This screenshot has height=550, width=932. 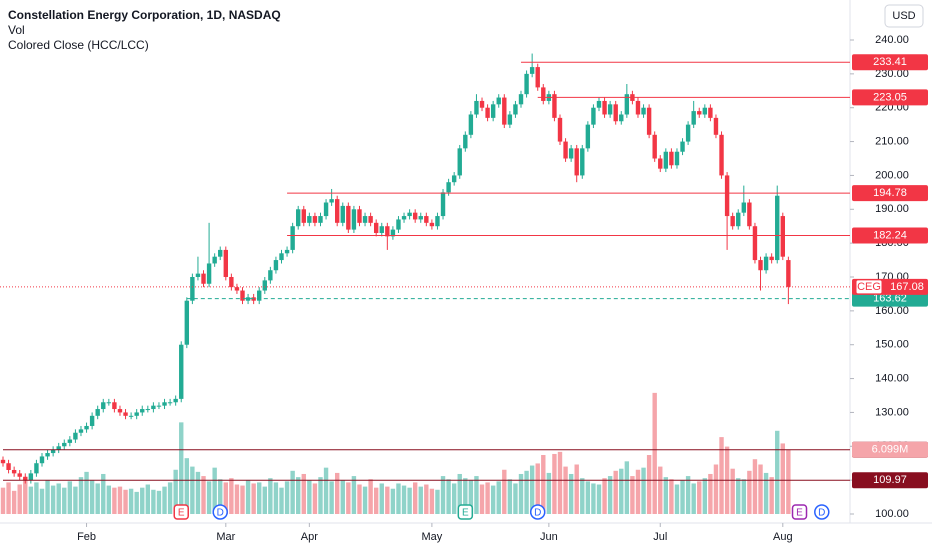 What do you see at coordinates (78, 45) in the screenshot?
I see `indicator: Colored Close (HCC/LCC)` at bounding box center [78, 45].